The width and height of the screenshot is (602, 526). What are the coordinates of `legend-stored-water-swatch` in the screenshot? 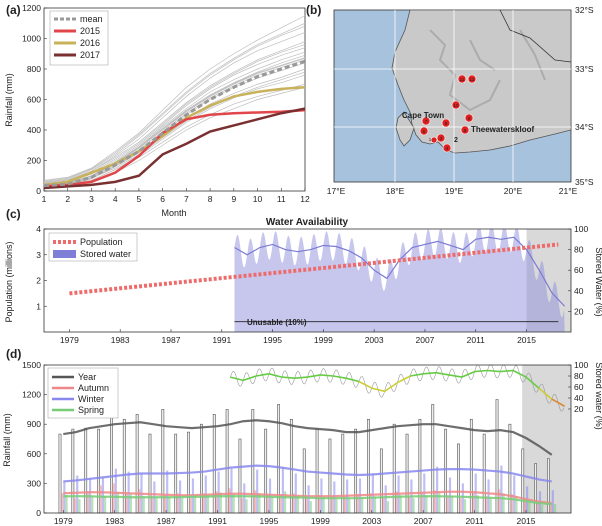 It's located at (64, 254).